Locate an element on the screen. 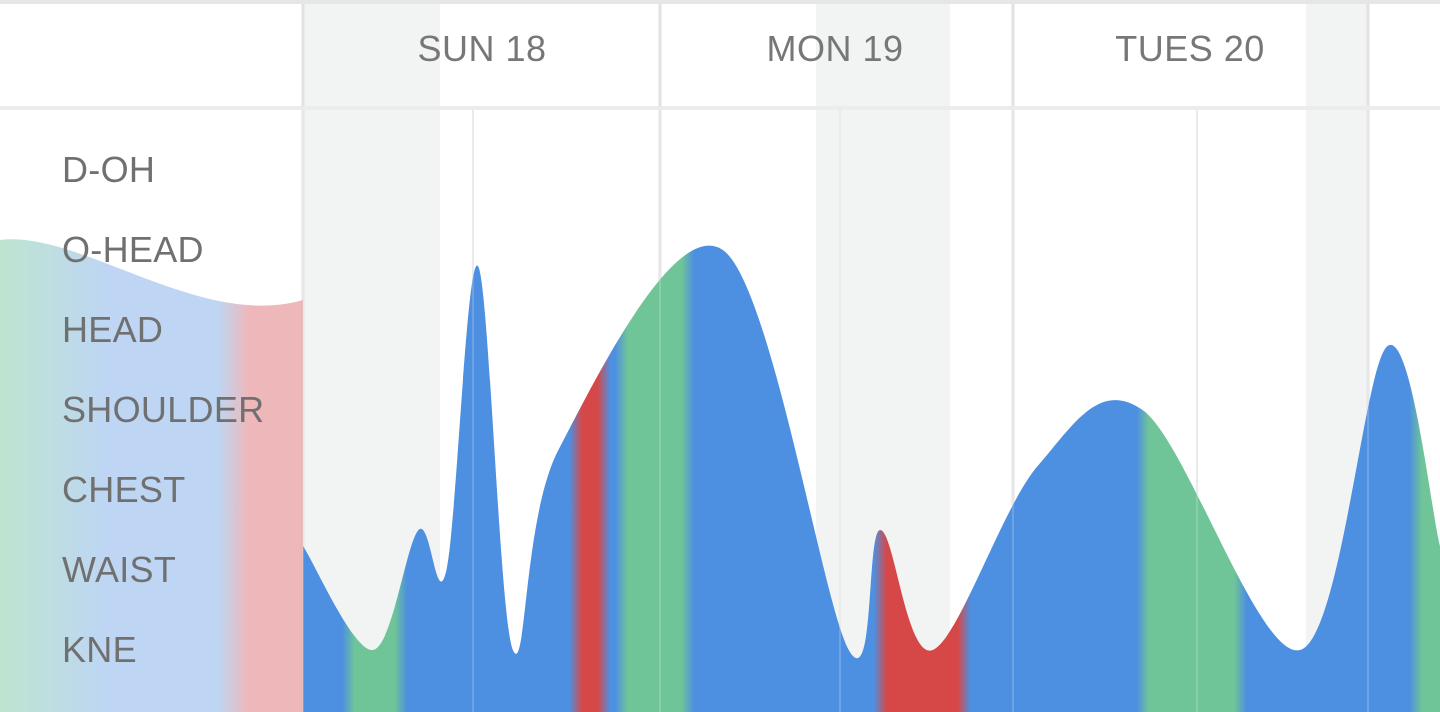  y-label-o-head: O-HEAD is located at coordinates (133, 249).